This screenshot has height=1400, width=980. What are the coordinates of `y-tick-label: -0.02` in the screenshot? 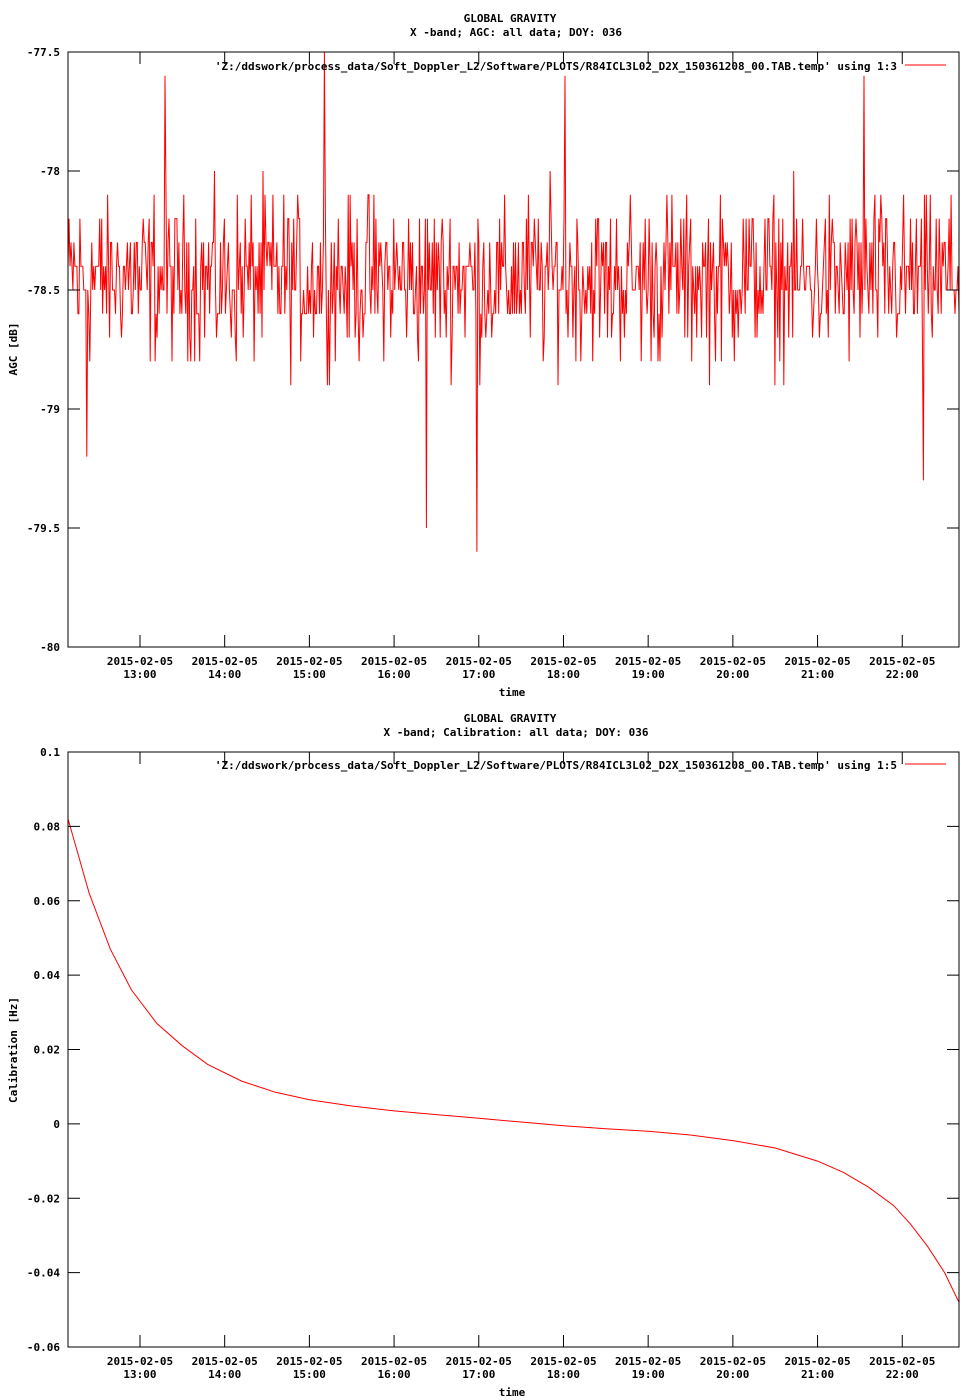 It's located at (43, 1198).